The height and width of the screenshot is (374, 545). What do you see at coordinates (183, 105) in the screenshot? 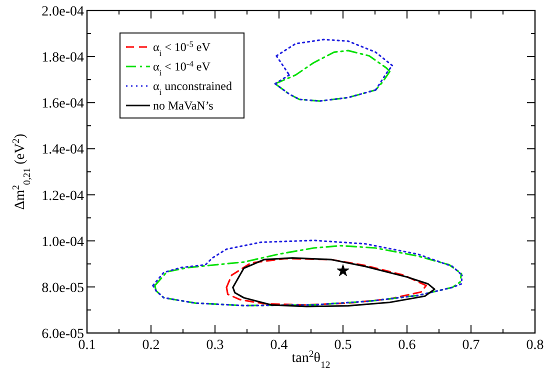
I see `legend-label: no MaVaN’s` at bounding box center [183, 105].